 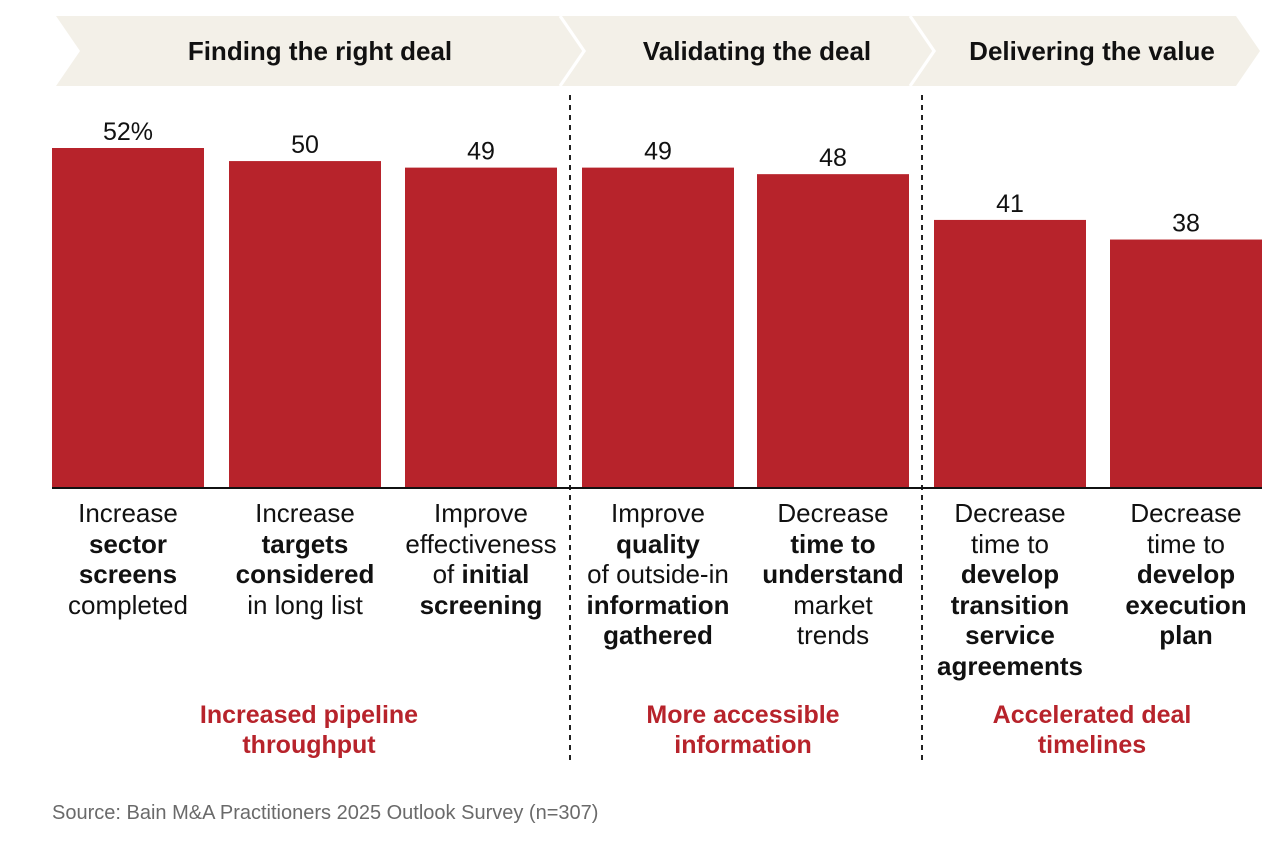 I want to click on category-label-line: effectiveness, so click(x=481, y=543).